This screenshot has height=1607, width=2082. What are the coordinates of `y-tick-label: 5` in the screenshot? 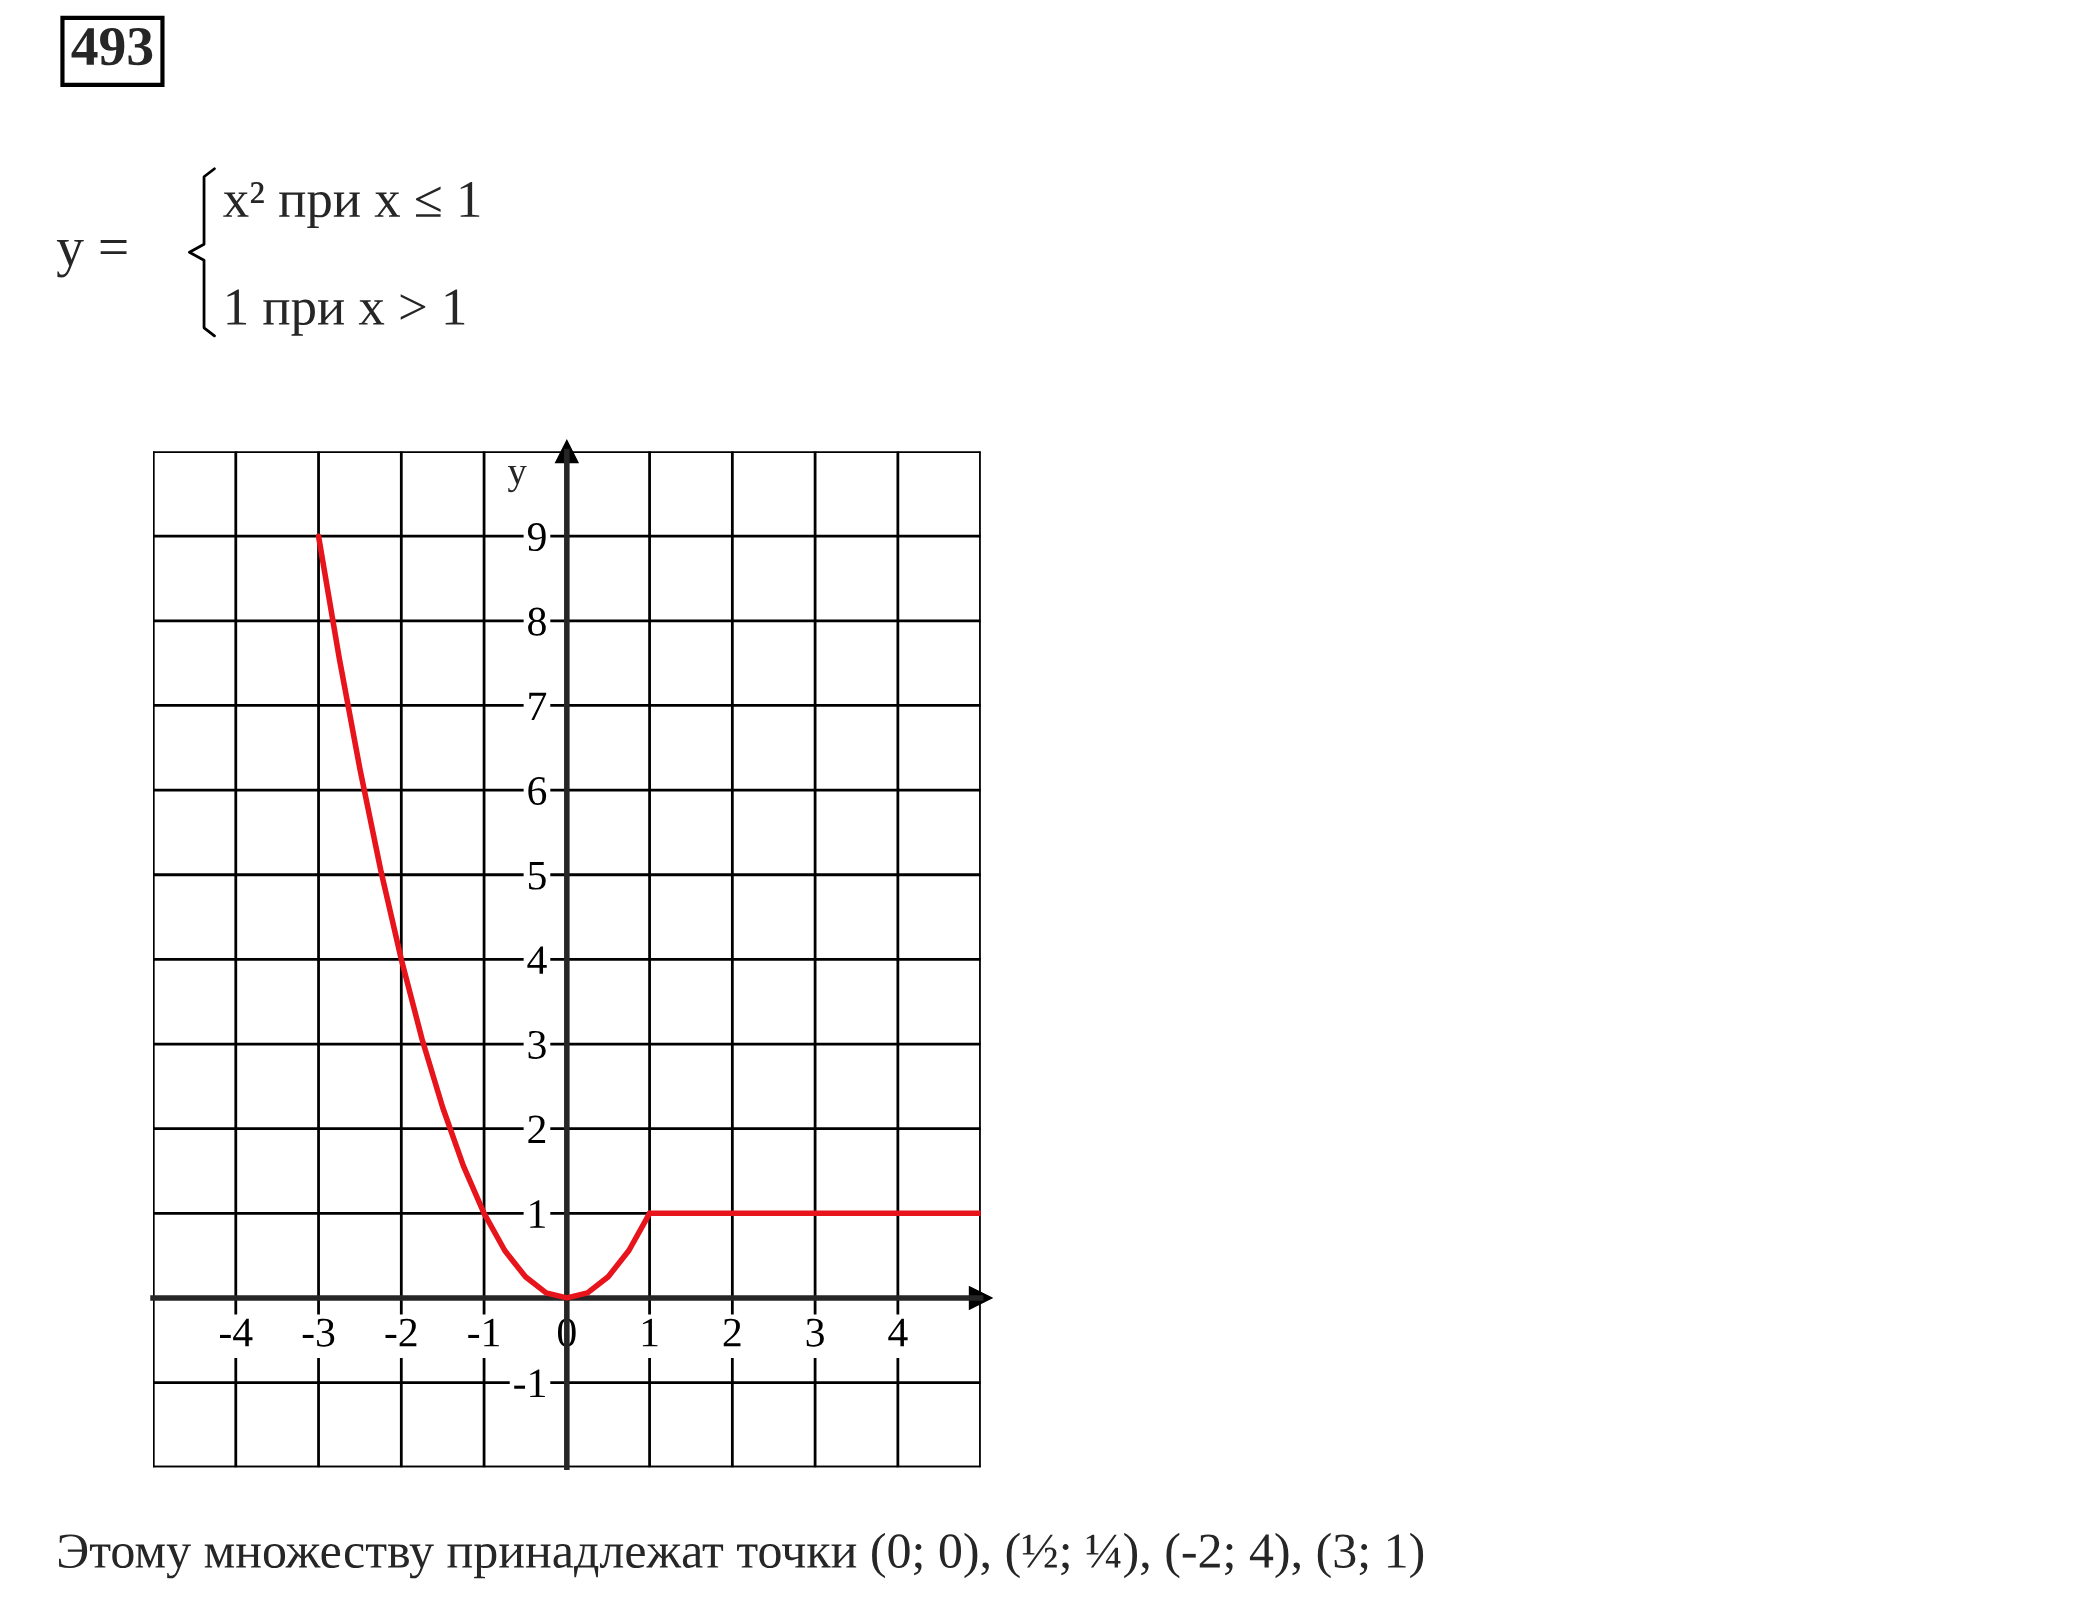 It's located at (537, 875).